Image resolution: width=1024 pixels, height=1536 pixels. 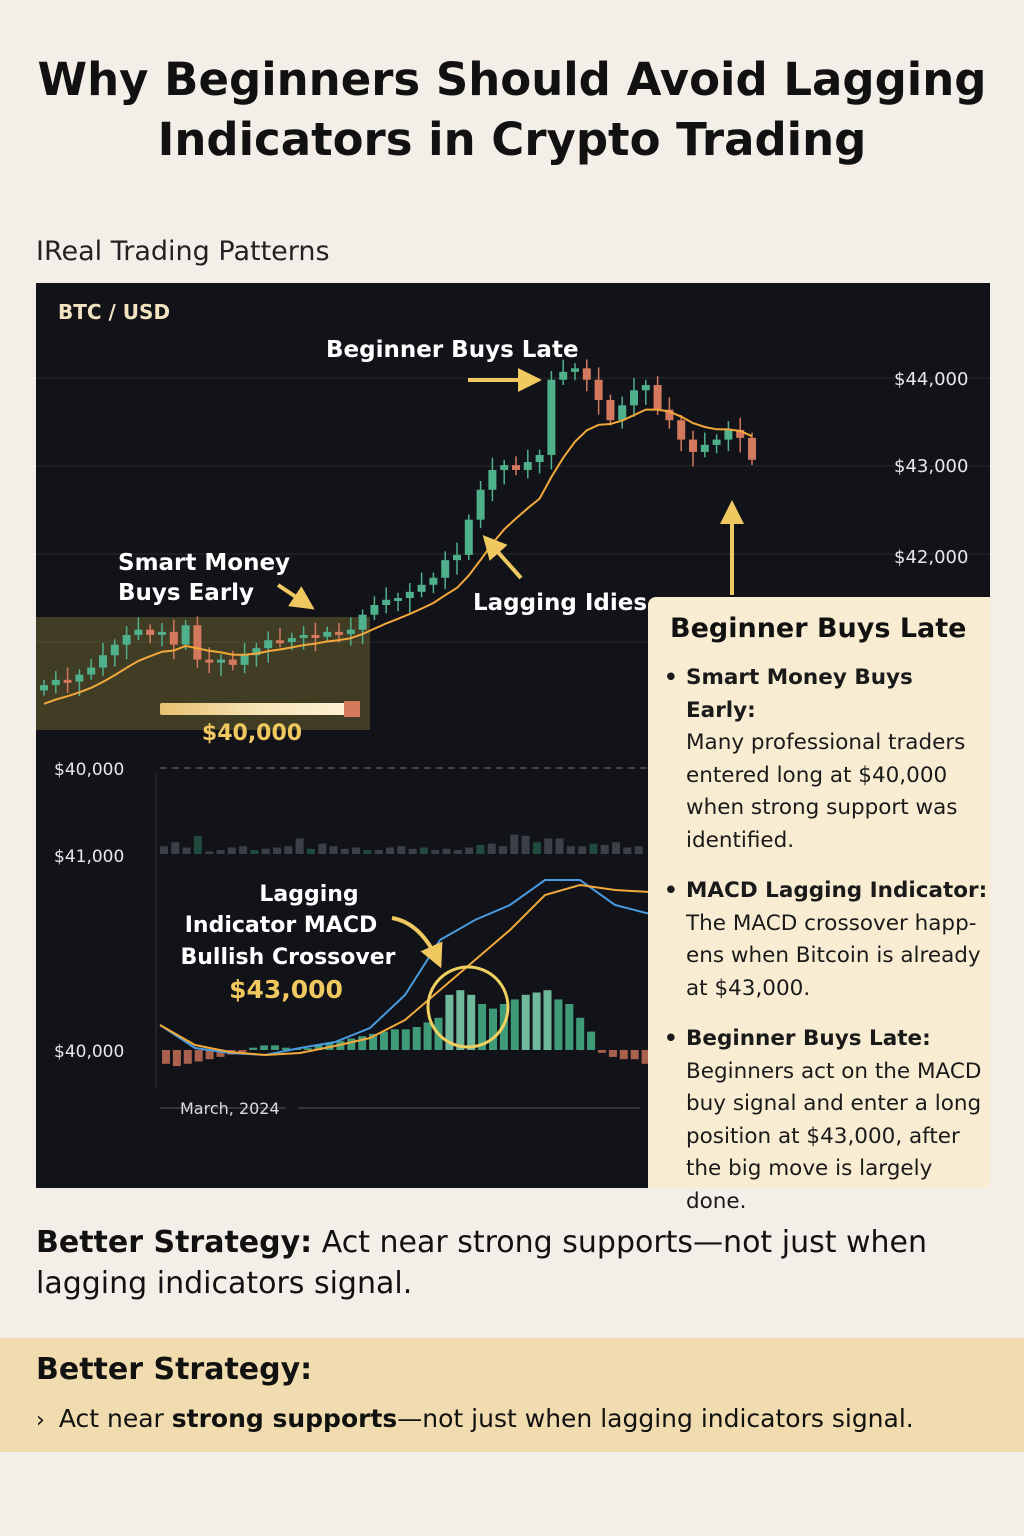 What do you see at coordinates (308, 894) in the screenshot?
I see `macd-label: Lagging` at bounding box center [308, 894].